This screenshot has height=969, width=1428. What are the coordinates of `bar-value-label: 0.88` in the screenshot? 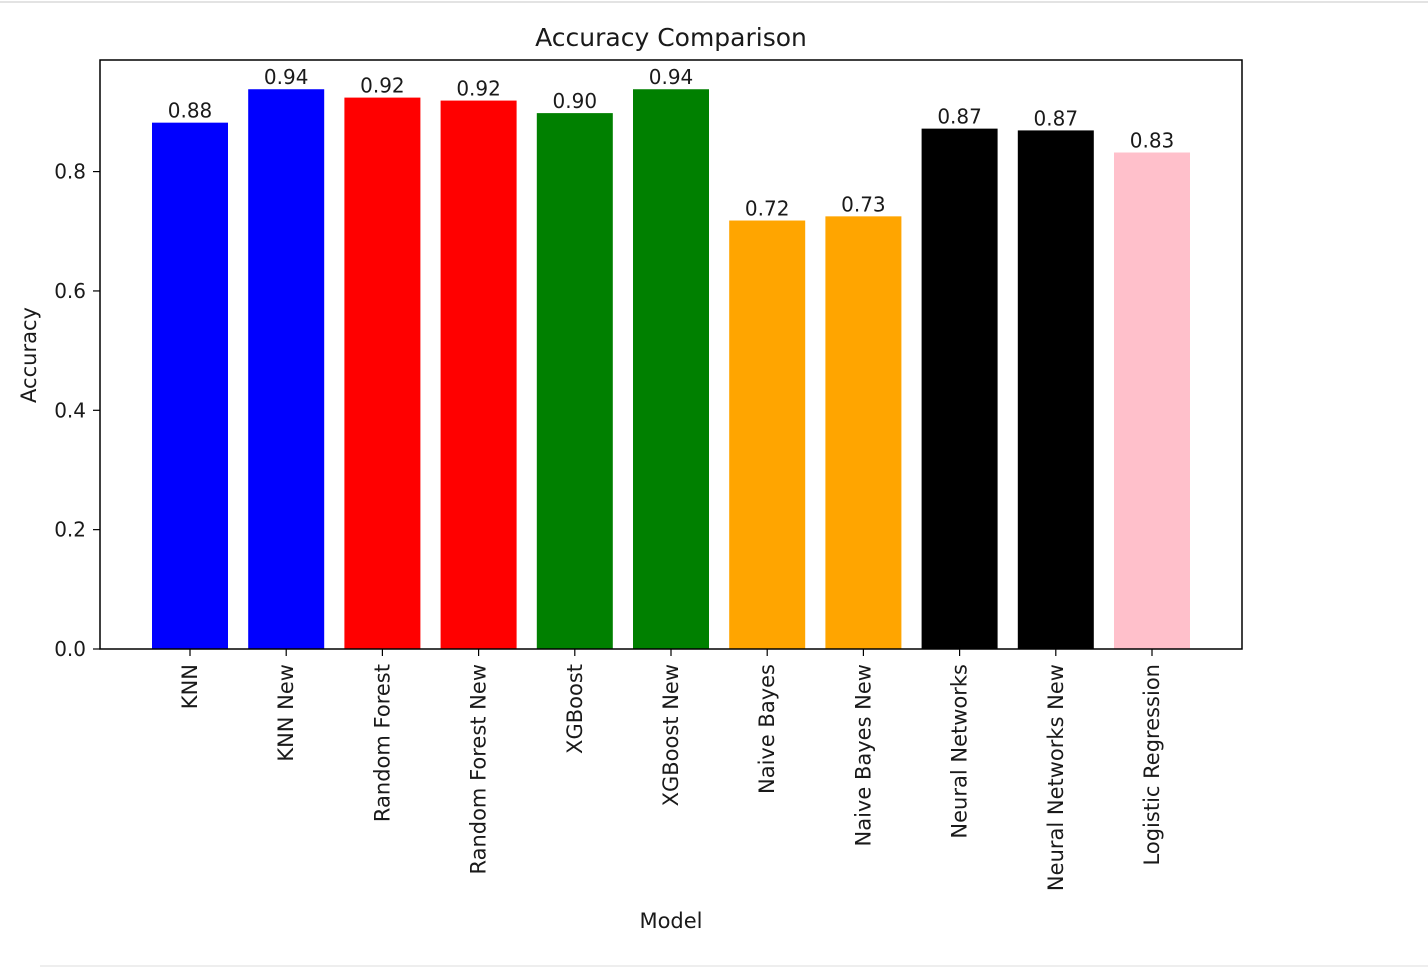 It's located at (190, 111).